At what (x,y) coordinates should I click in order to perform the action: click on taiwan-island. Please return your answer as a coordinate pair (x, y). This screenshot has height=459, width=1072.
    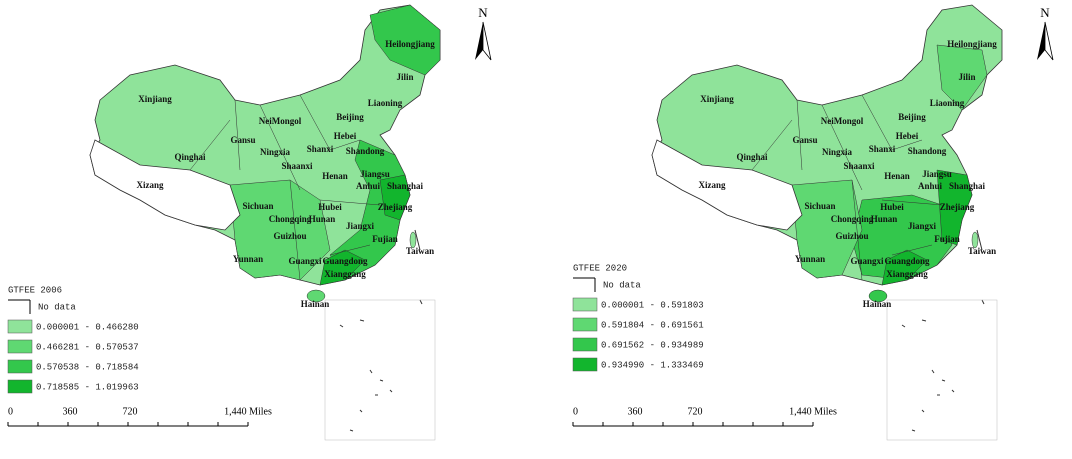
    Looking at the image, I should click on (975, 240).